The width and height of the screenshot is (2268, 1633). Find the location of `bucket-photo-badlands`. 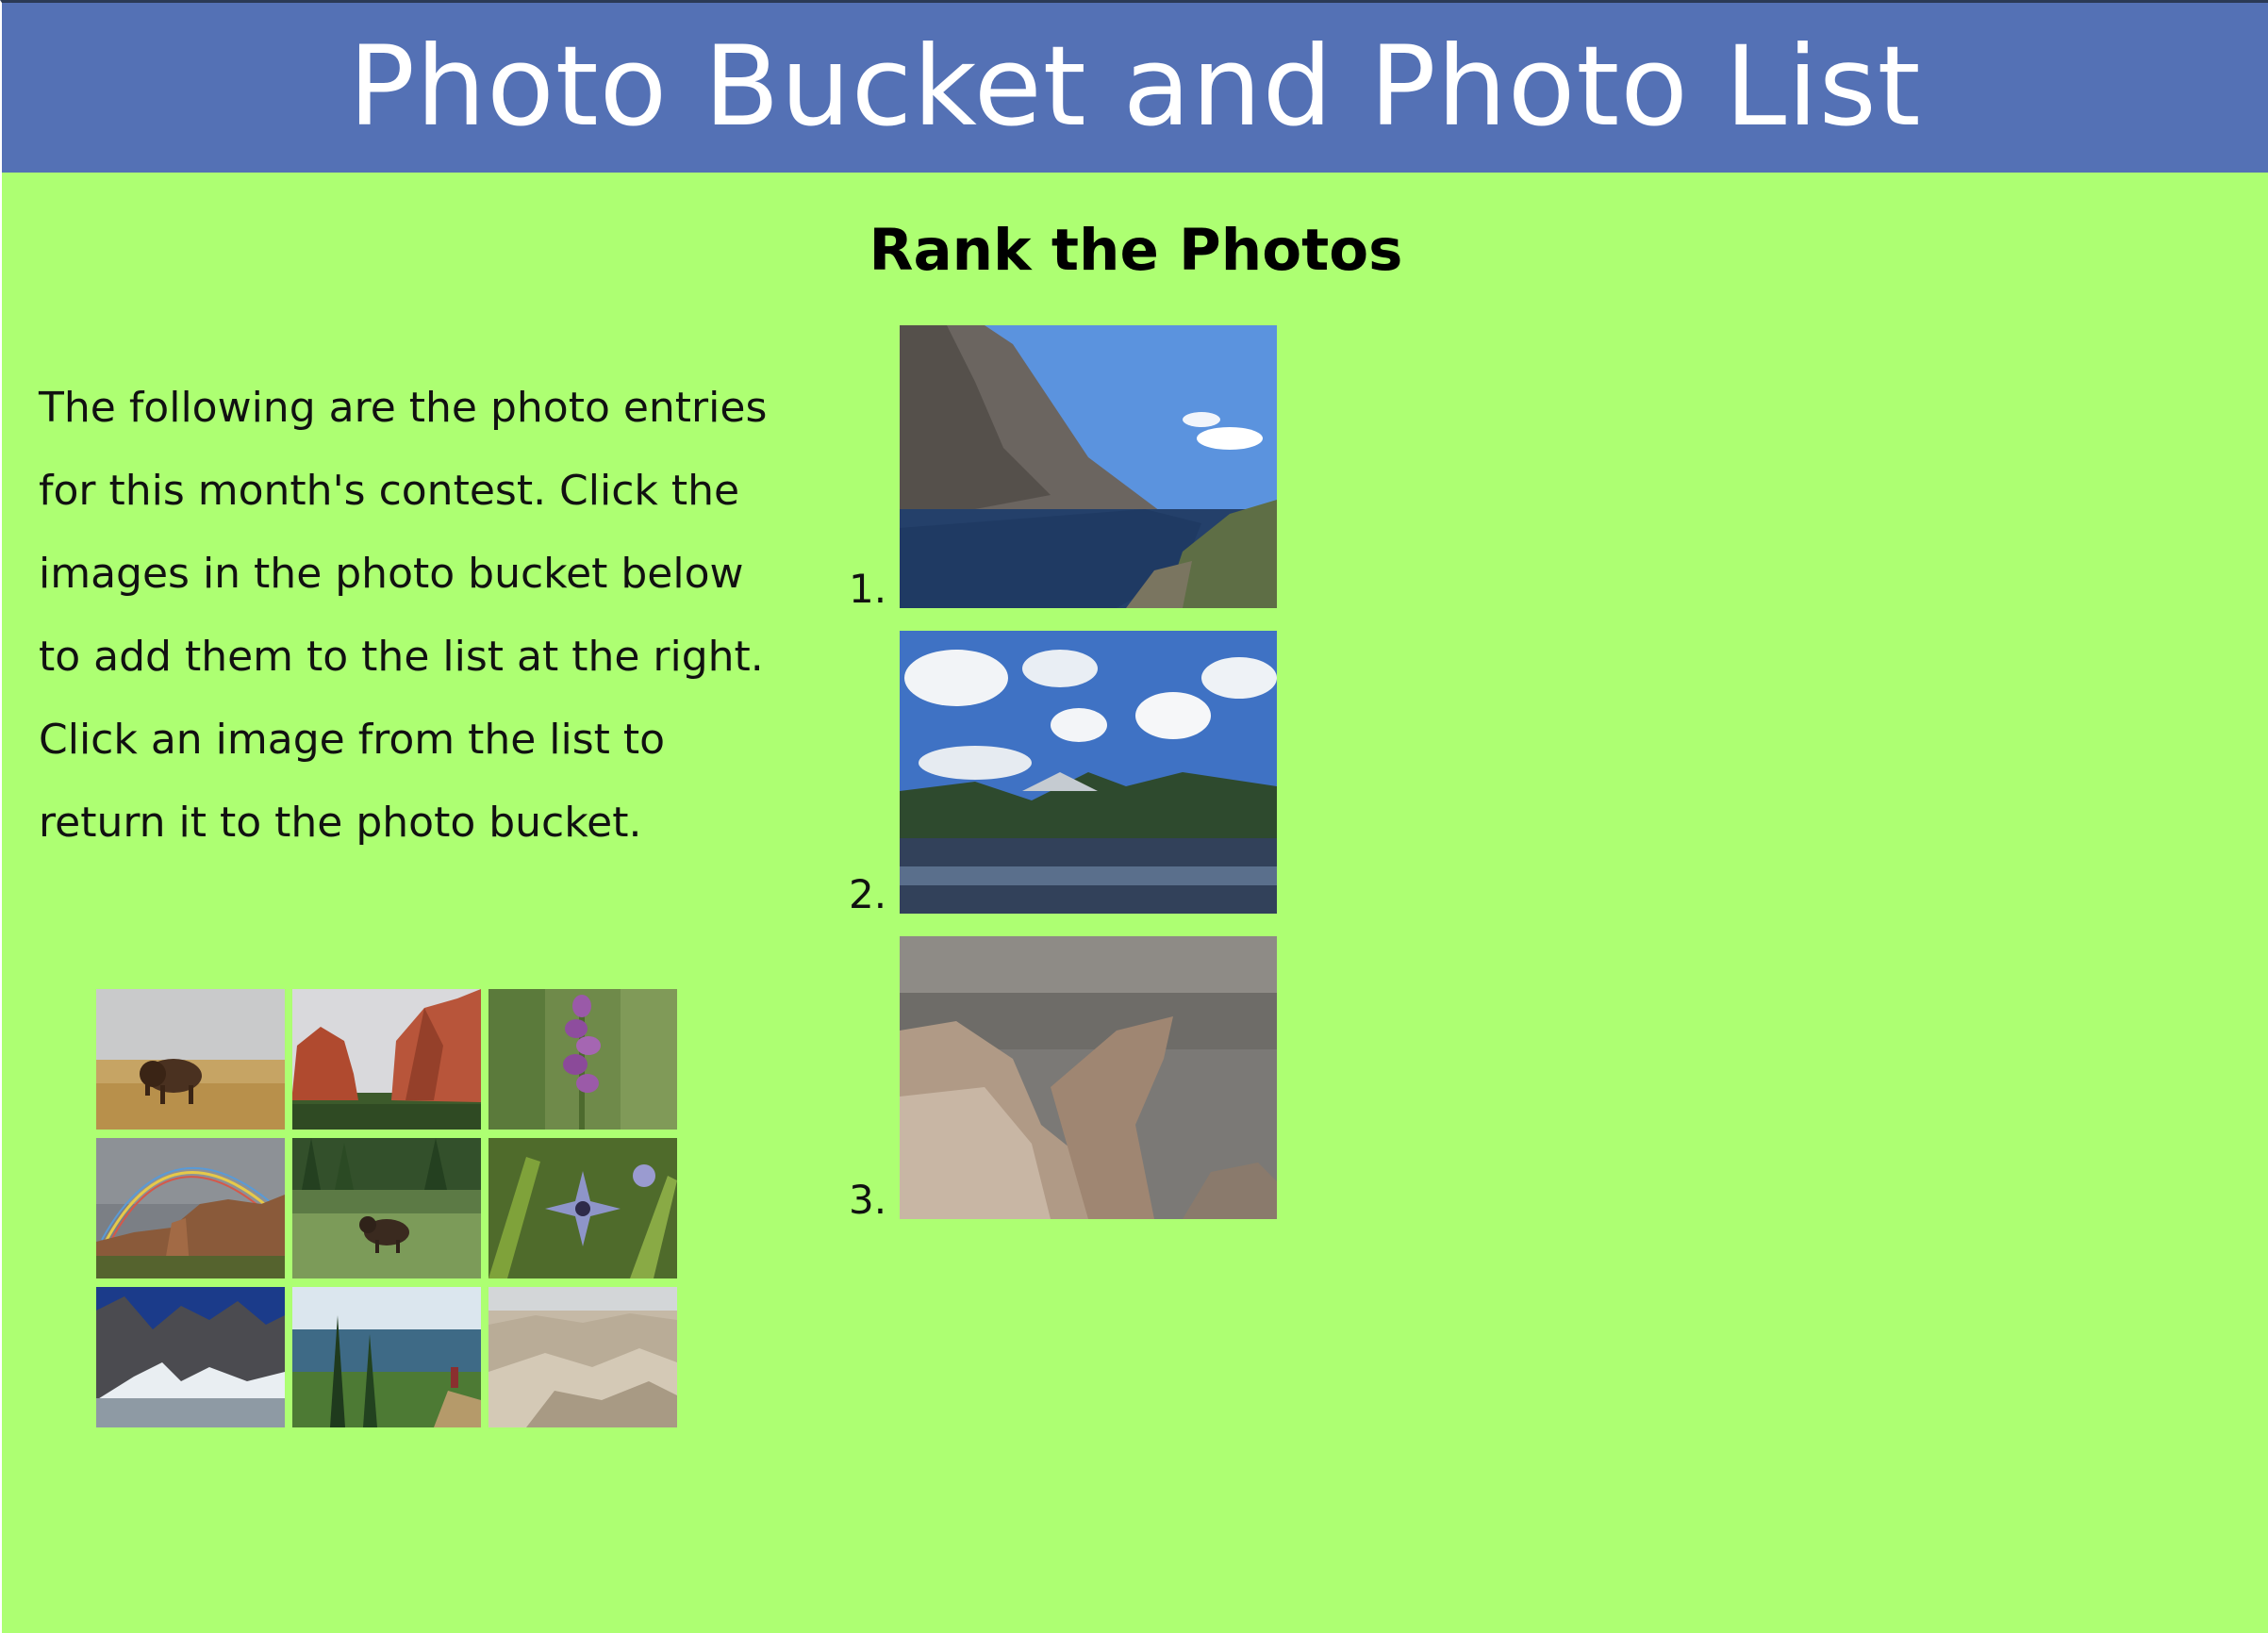

bucket-photo-badlands is located at coordinates (582, 1357).